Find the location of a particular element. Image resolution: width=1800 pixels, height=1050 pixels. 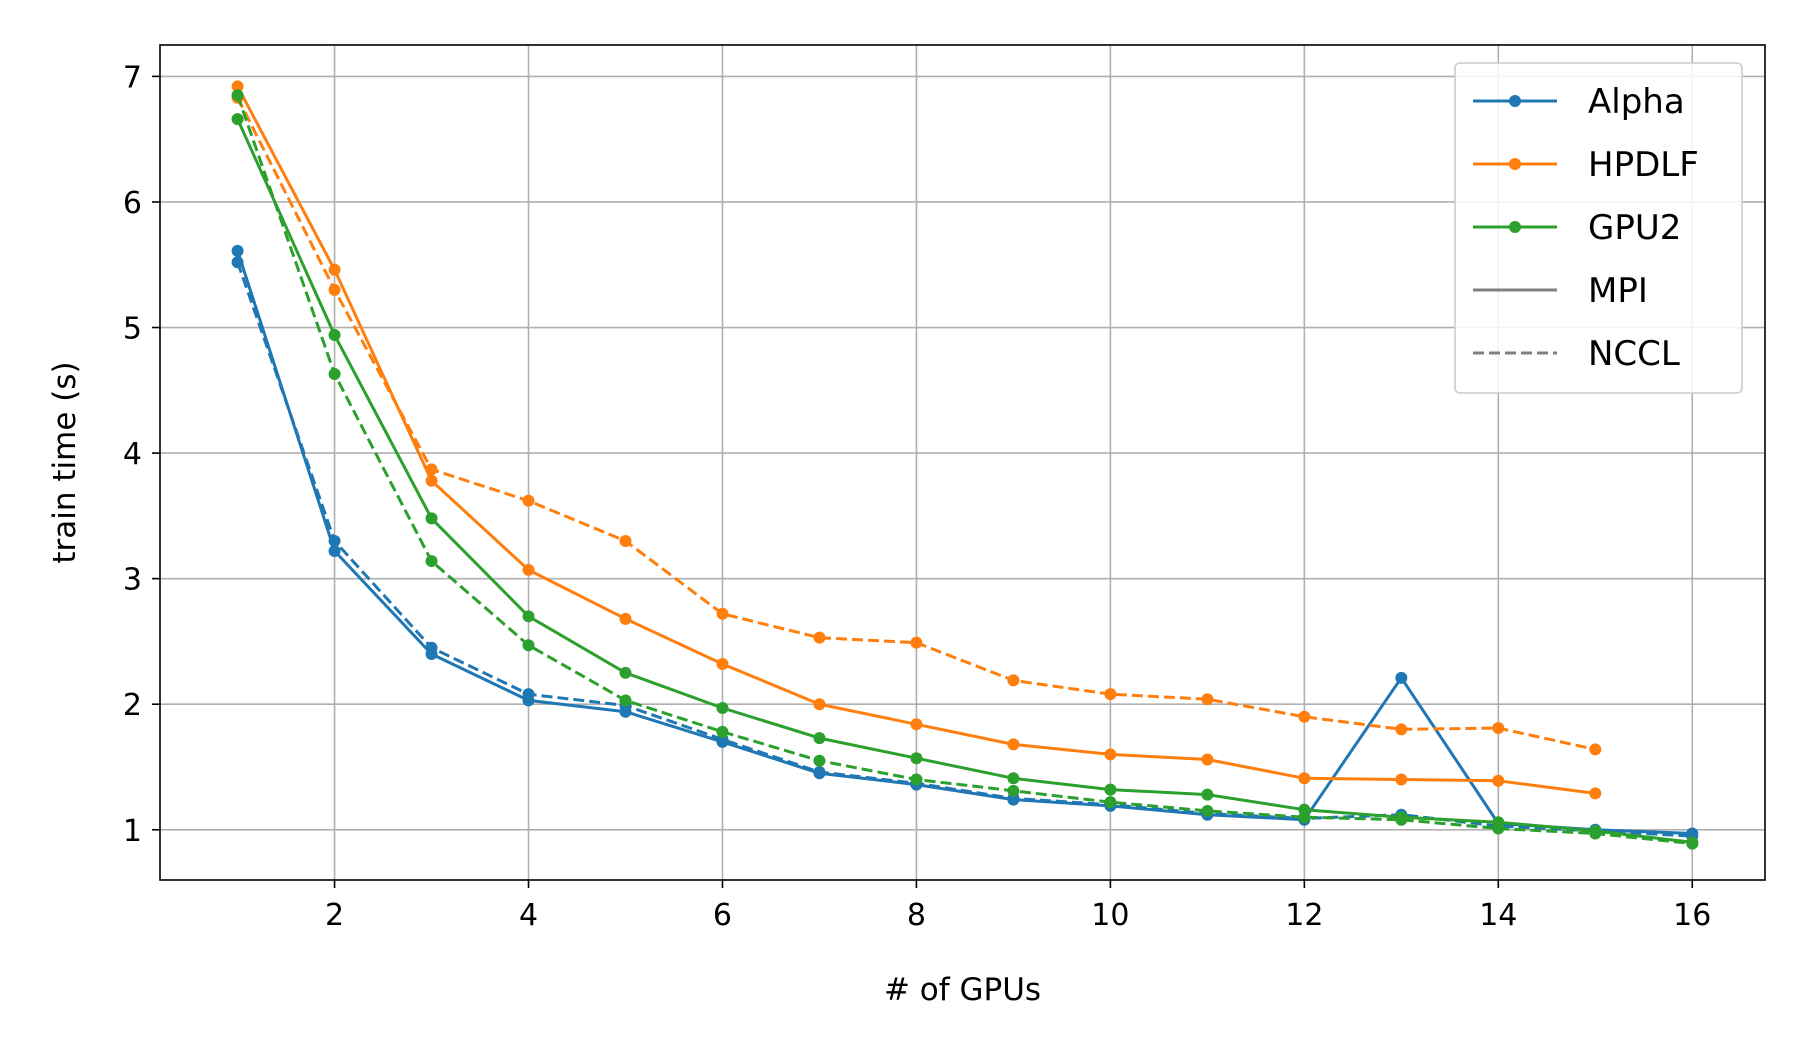

y-tick-label: 2 is located at coordinates (132, 705).